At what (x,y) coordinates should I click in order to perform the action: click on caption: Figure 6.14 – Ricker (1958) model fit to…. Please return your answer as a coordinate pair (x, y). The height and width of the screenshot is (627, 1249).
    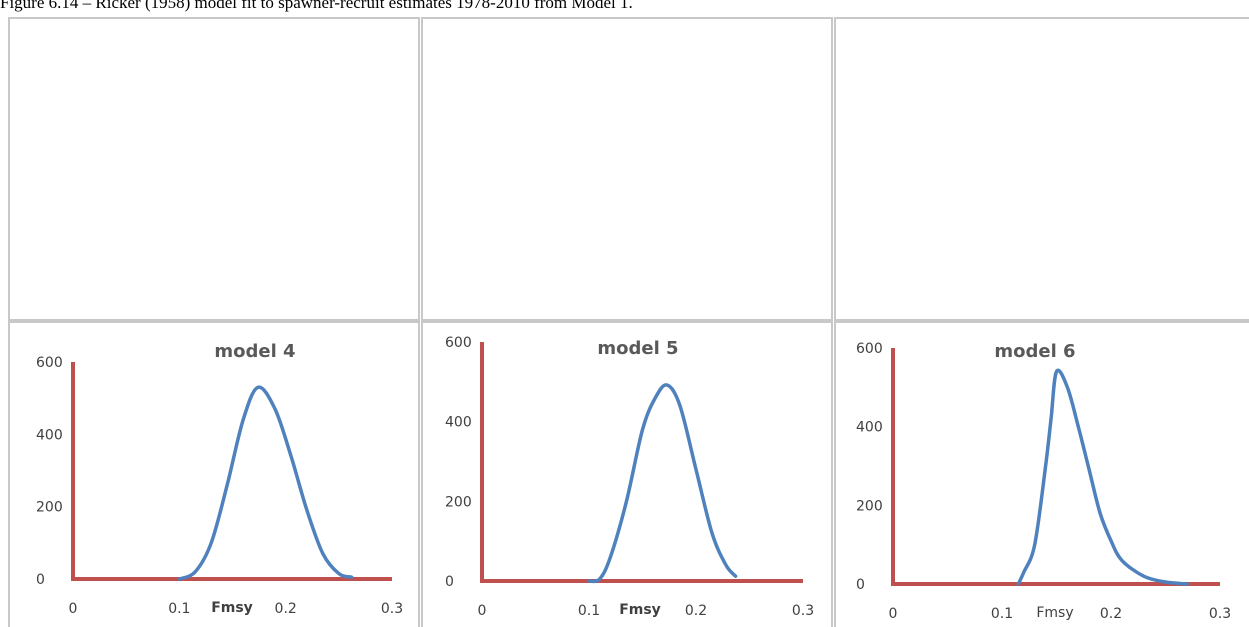
    Looking at the image, I should click on (316, 6).